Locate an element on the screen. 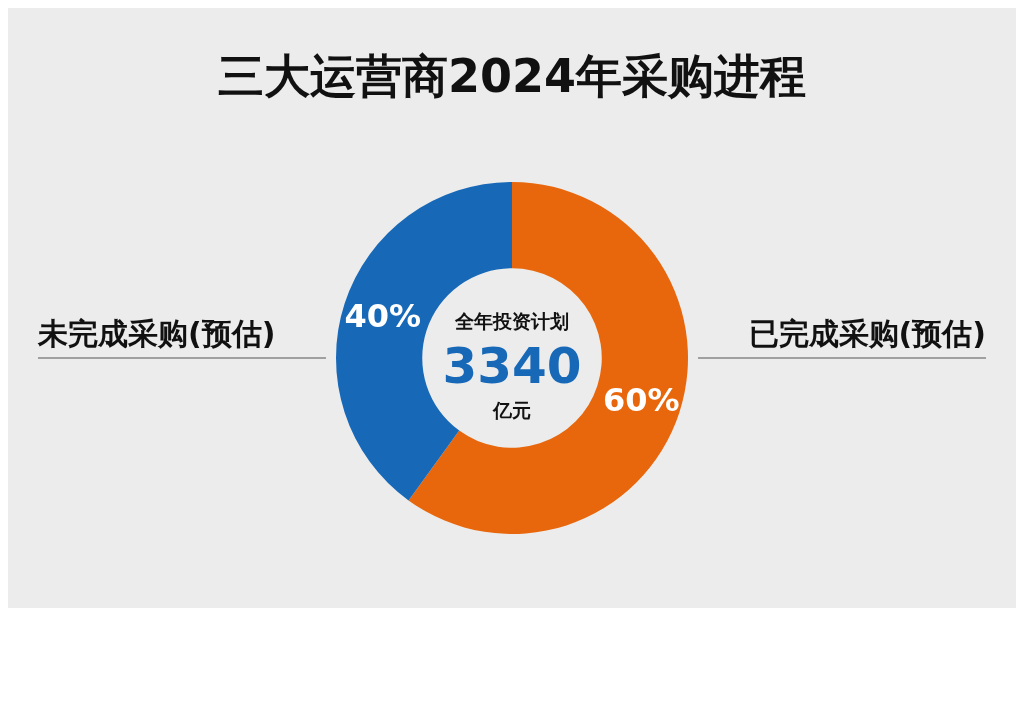 Image resolution: width=1024 pixels, height=703 pixels. text: 全年投资计划 is located at coordinates (511, 321).